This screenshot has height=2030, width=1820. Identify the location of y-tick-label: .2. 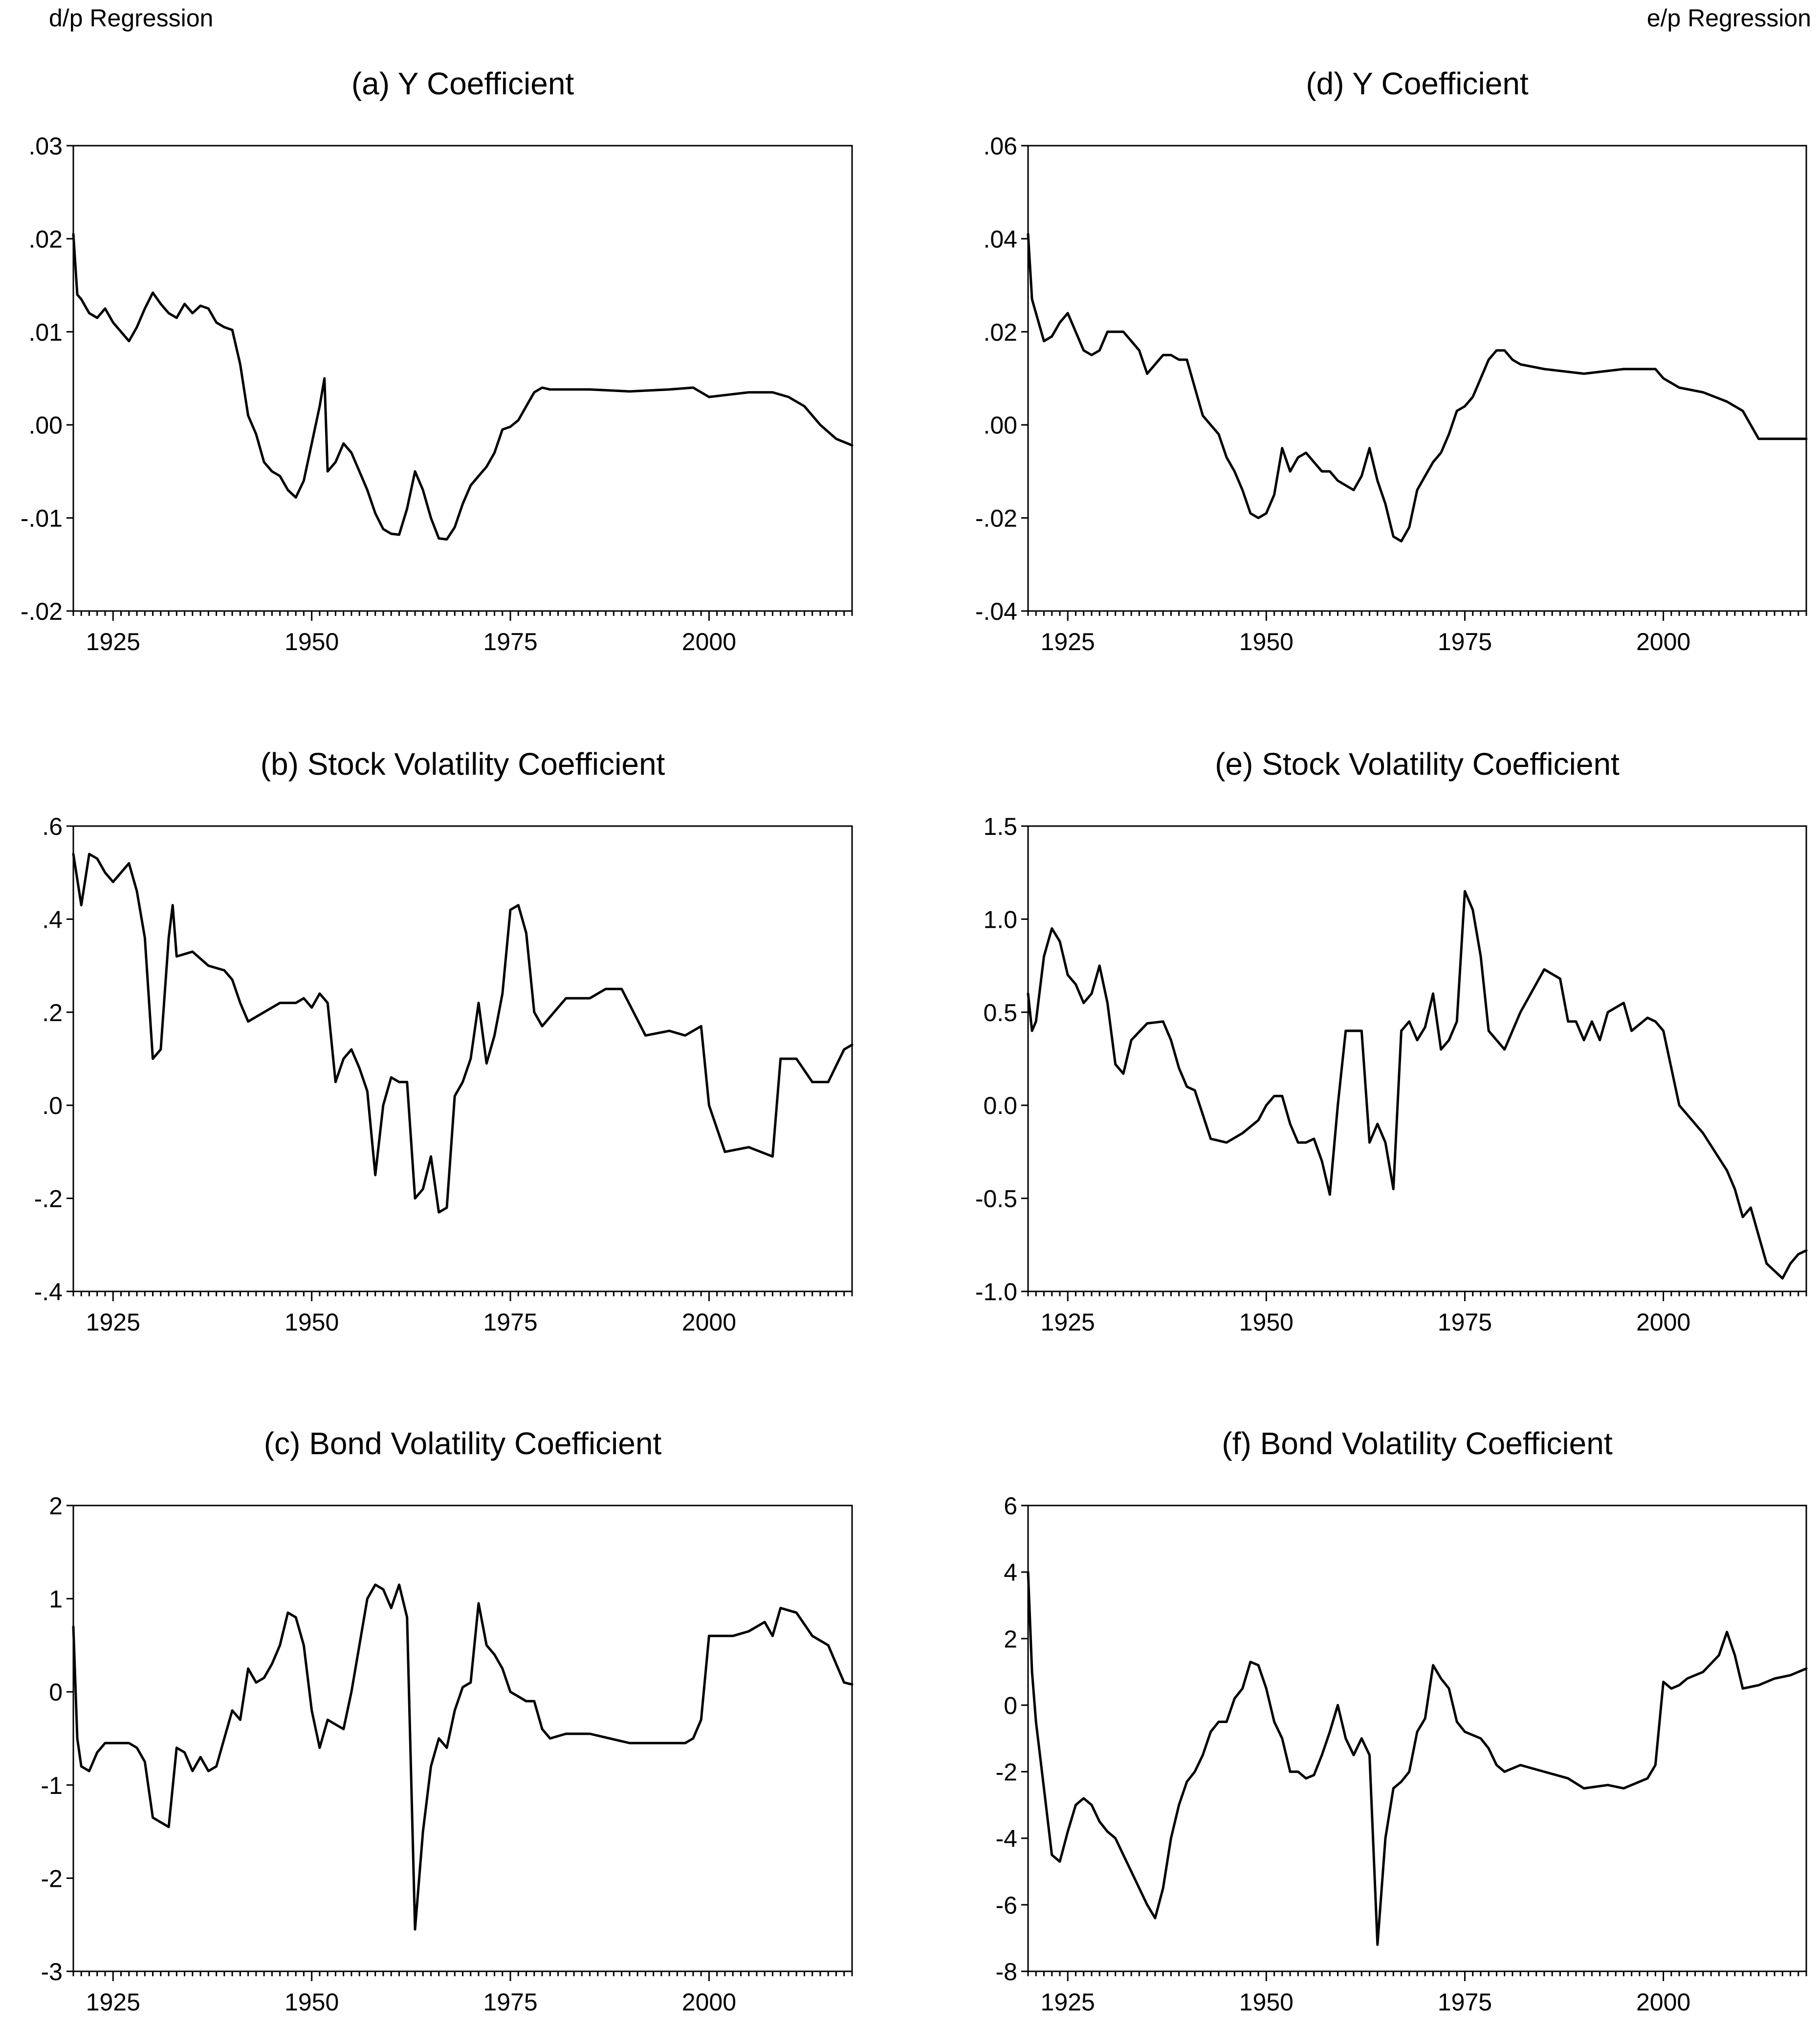
(52, 1012).